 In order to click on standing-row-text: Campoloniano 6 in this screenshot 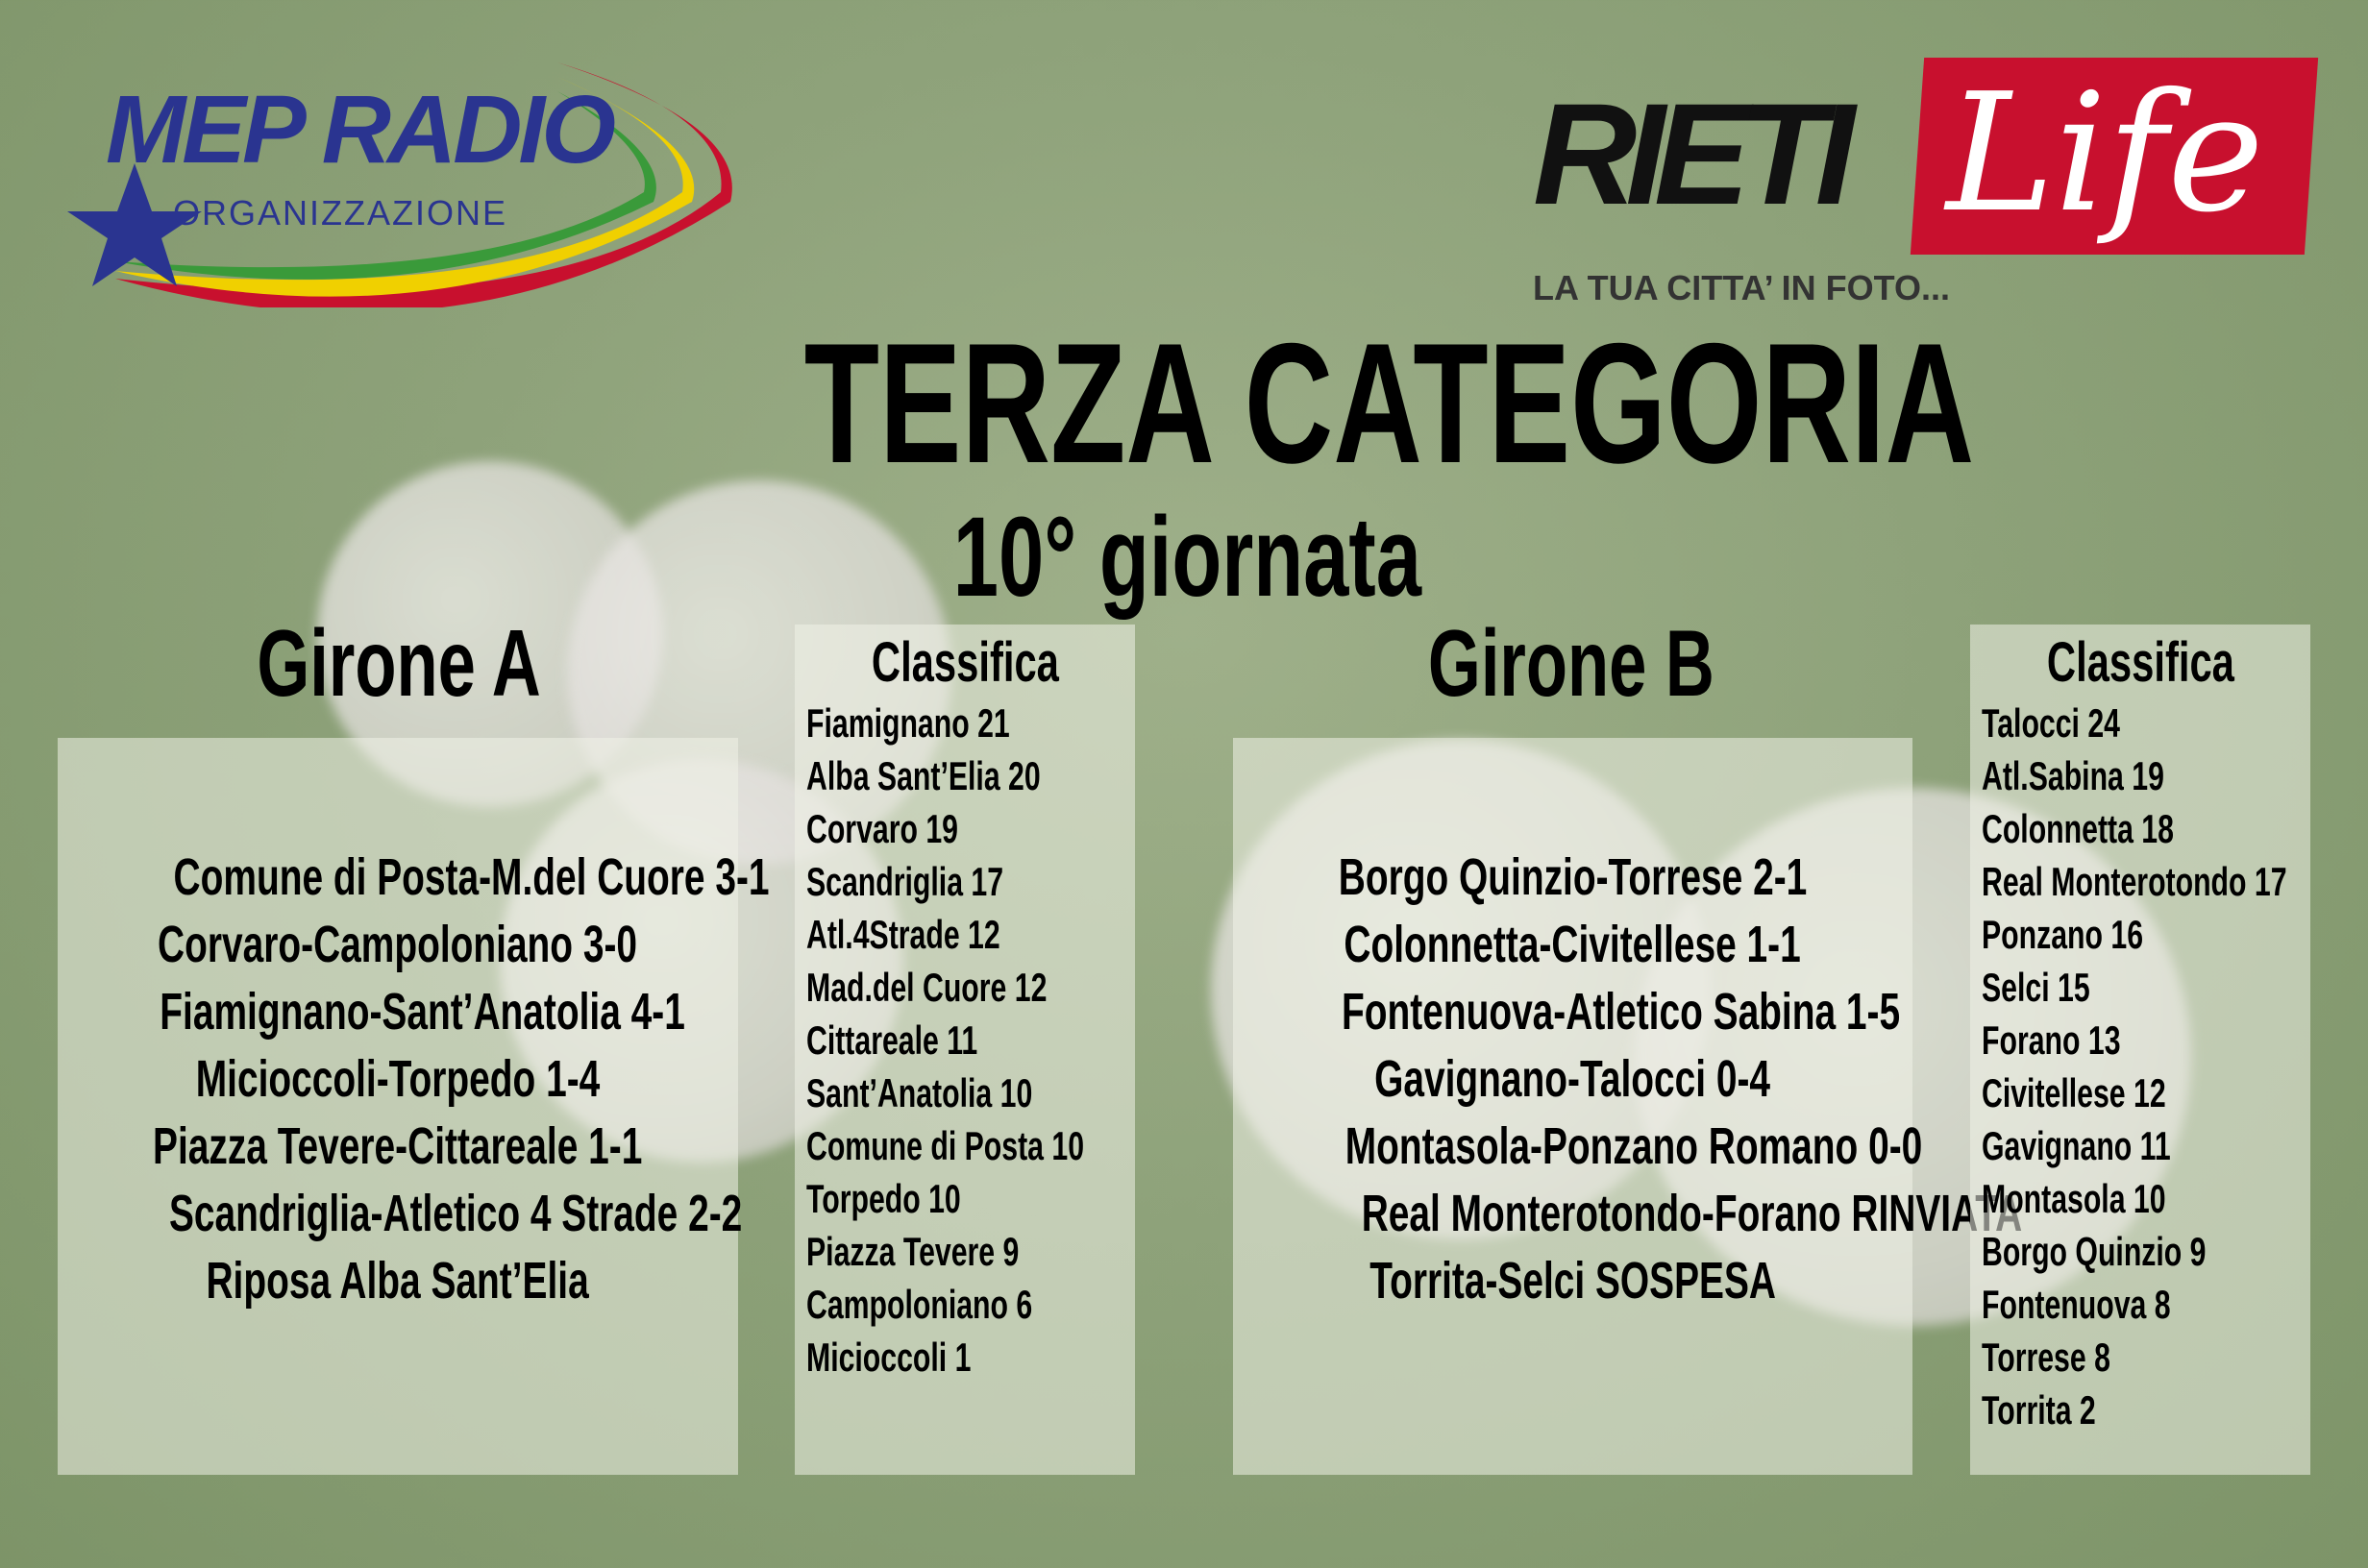, I will do `click(919, 1305)`.